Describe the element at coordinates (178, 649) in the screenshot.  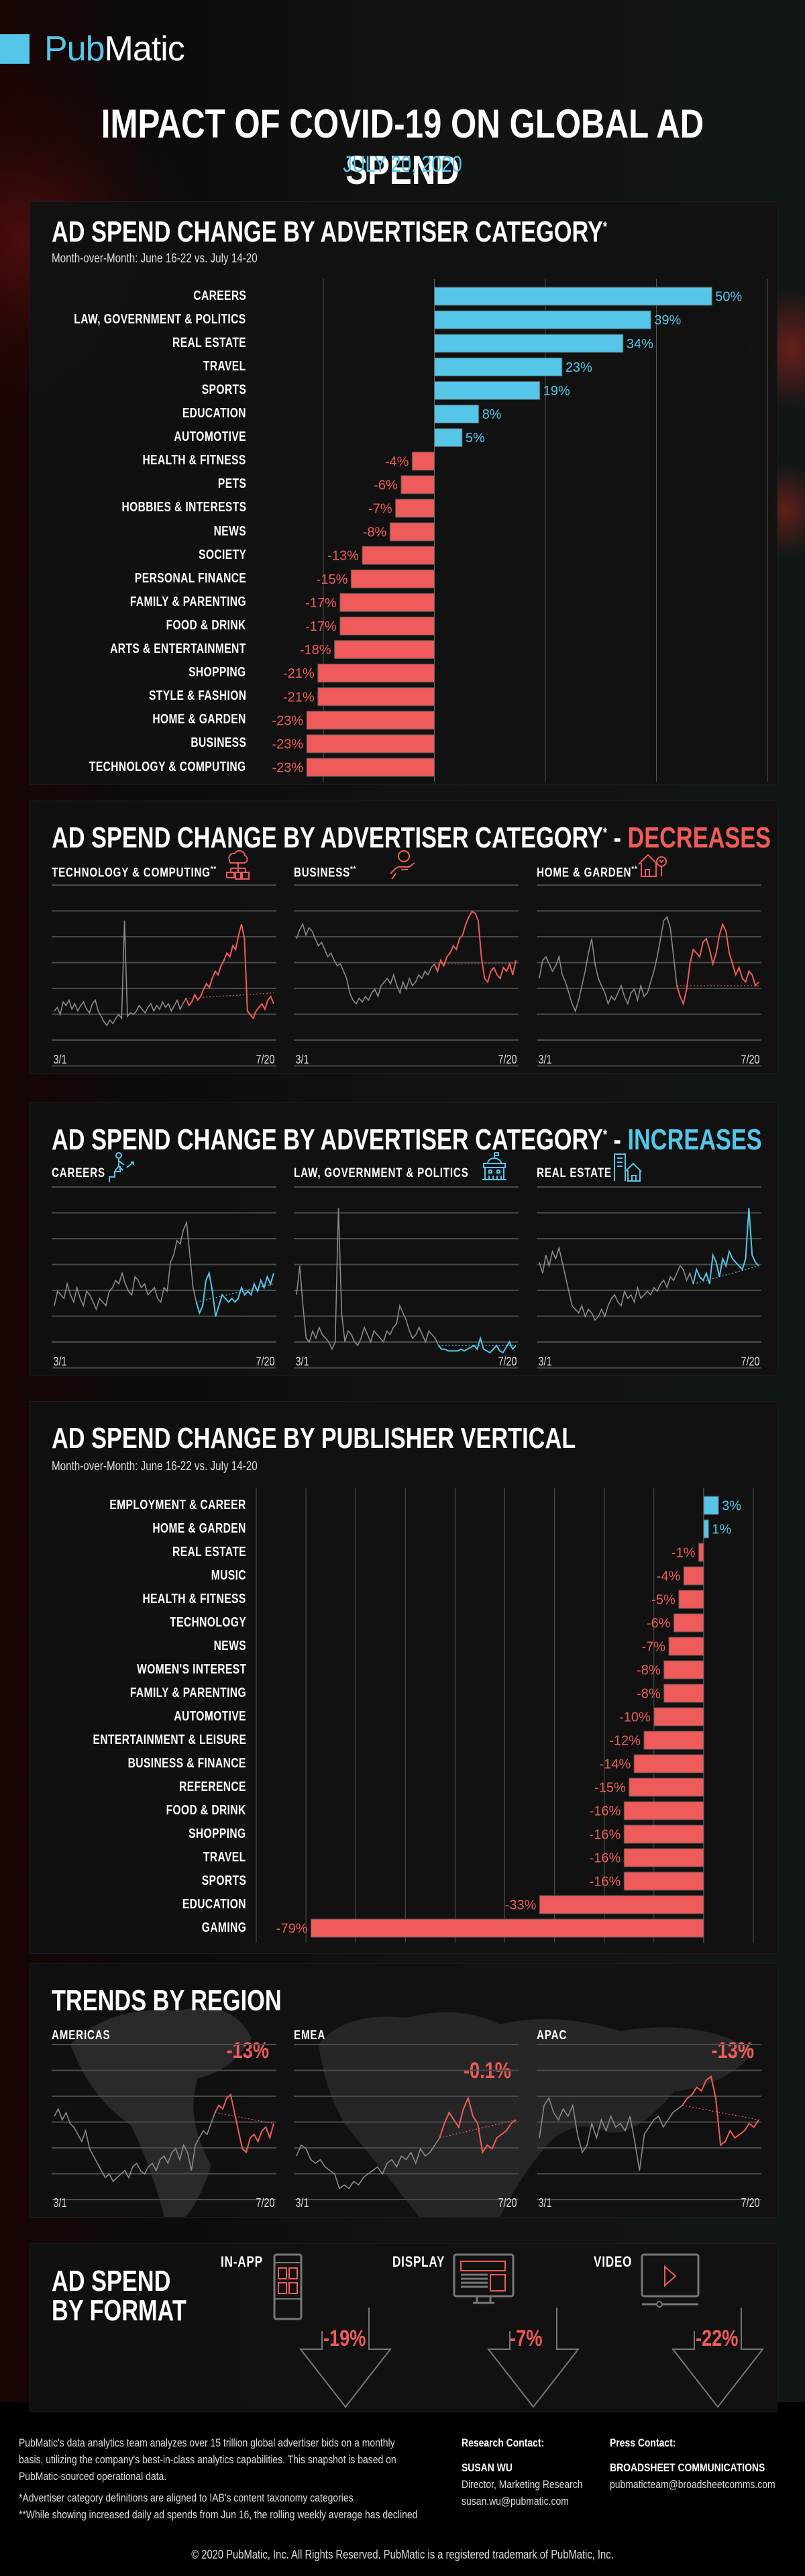
I see `category-label: ARTS & ENTERTAINMENT` at that location.